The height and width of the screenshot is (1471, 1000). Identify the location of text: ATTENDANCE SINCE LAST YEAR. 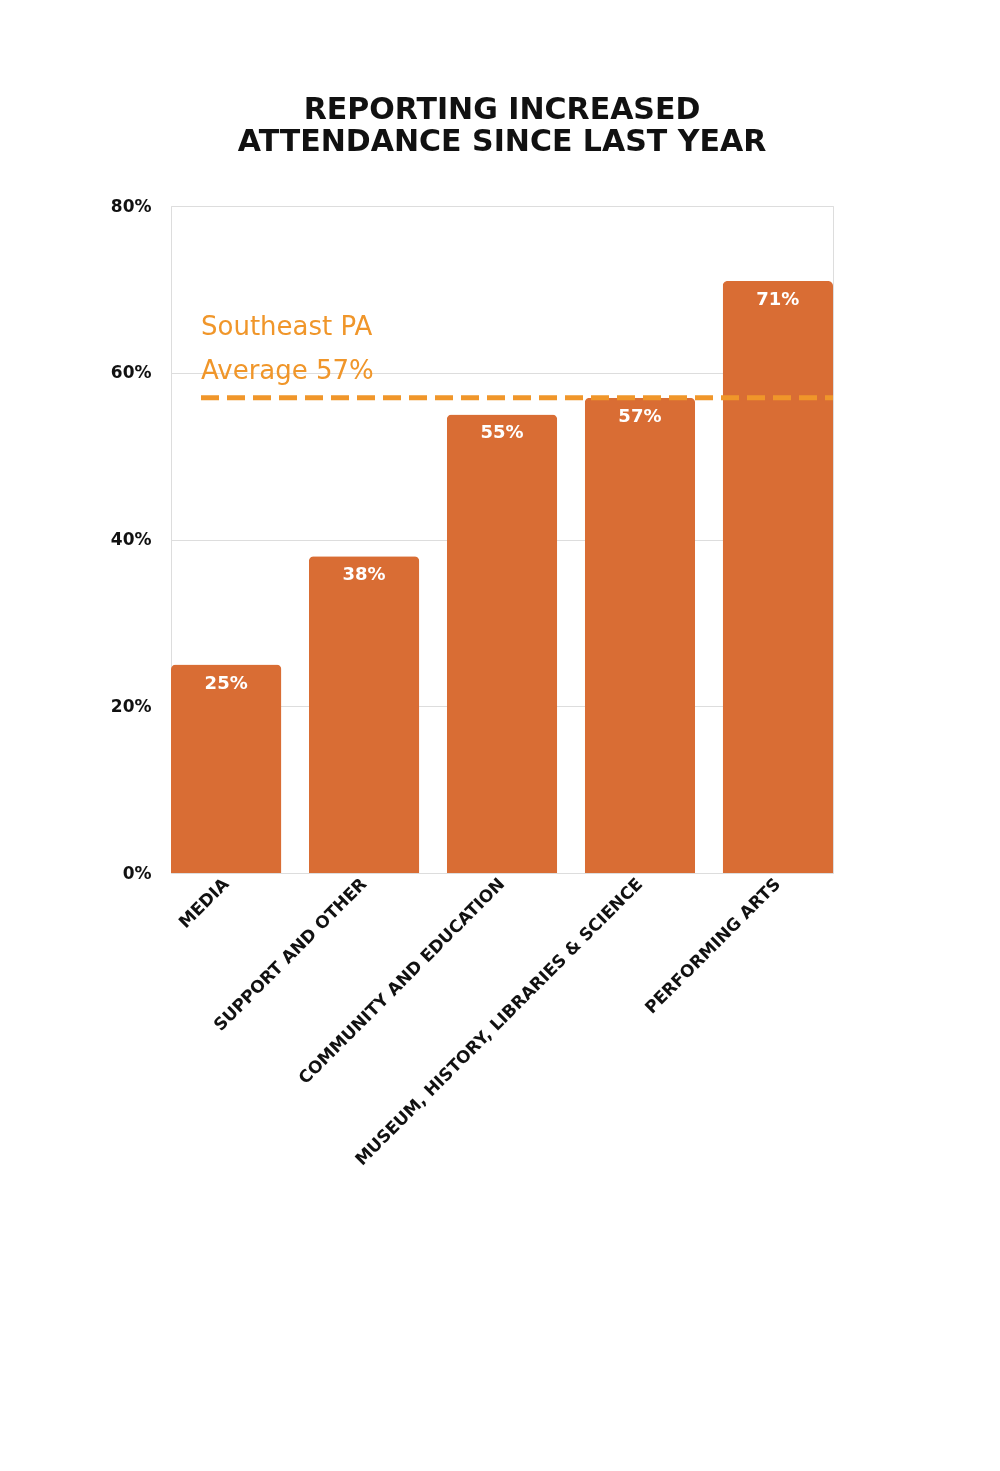
(502, 140).